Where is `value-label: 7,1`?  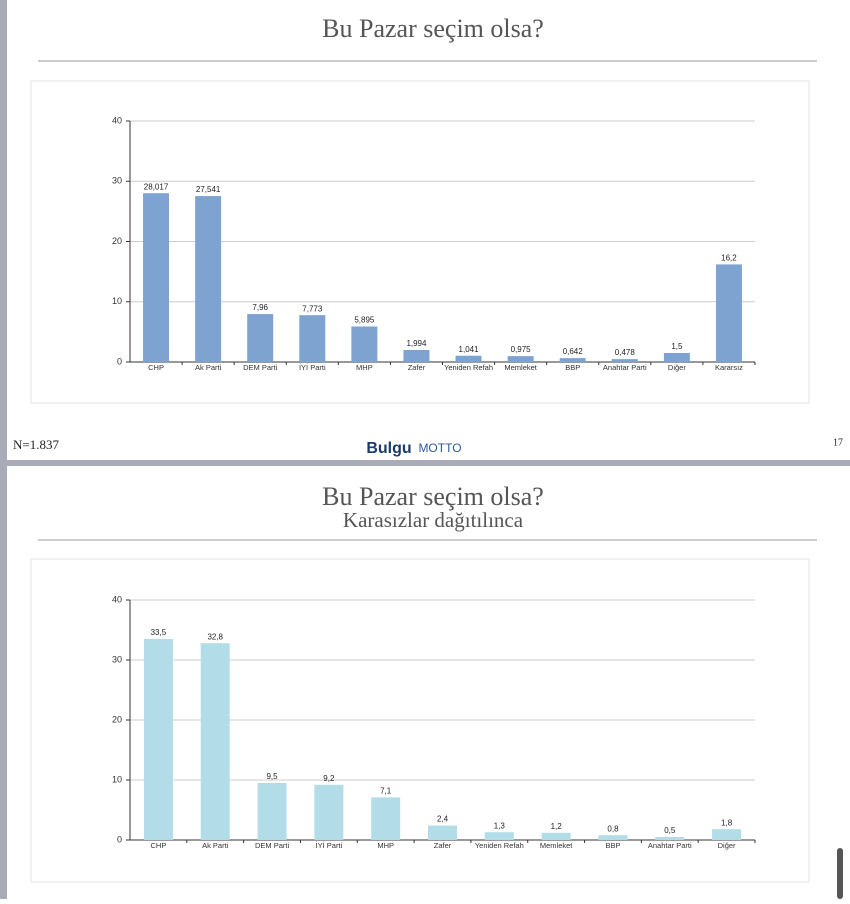 value-label: 7,1 is located at coordinates (386, 791).